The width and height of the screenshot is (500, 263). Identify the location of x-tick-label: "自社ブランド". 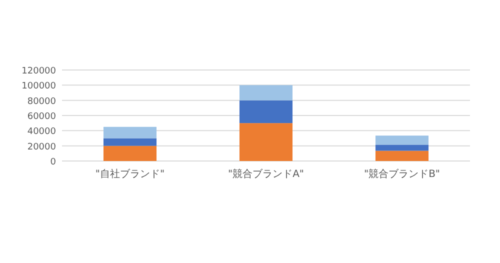
(130, 174).